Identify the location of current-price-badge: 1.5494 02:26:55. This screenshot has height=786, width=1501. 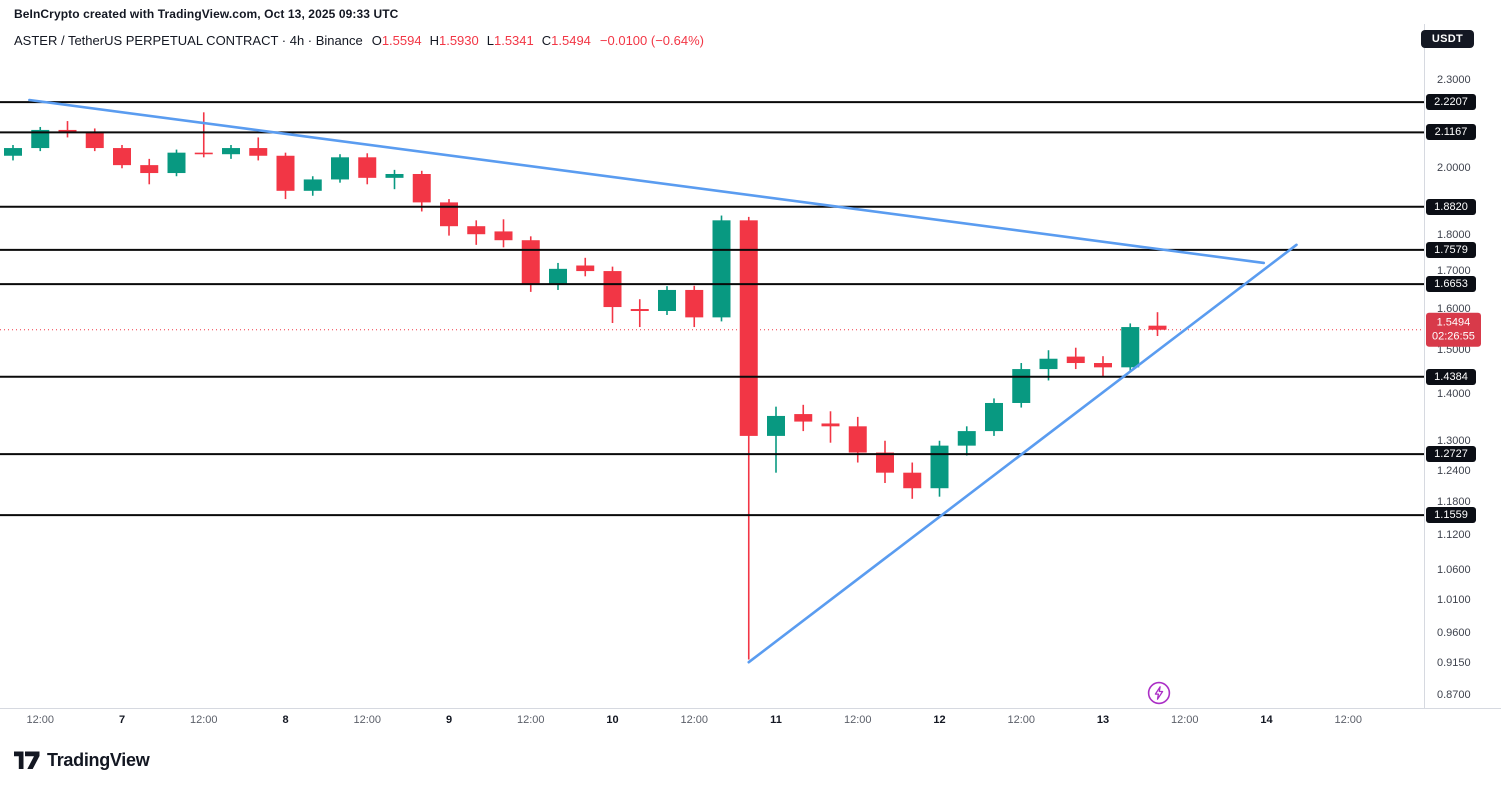
(1453, 330).